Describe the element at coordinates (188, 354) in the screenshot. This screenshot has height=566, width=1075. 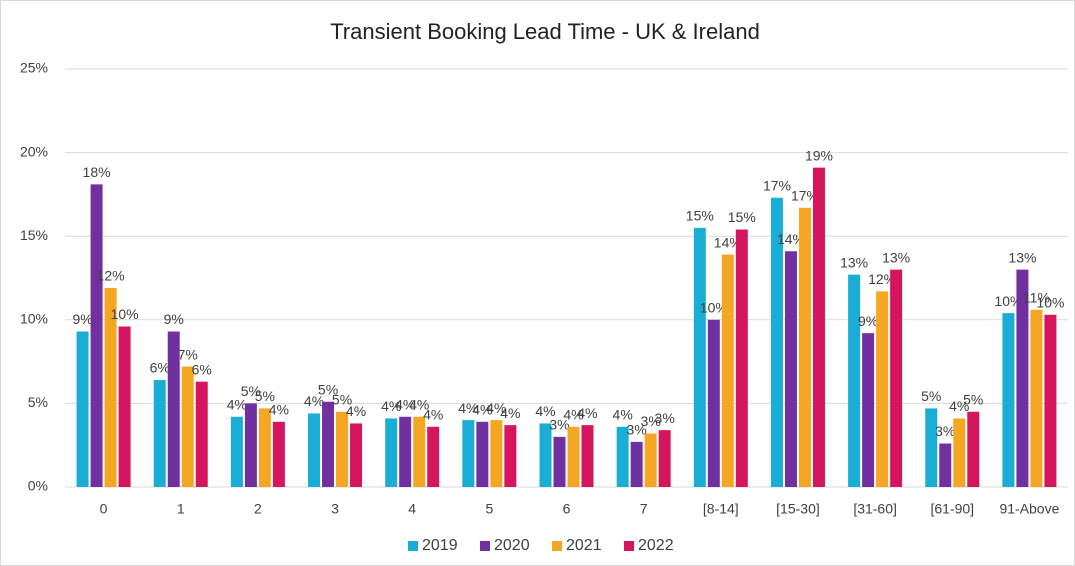
I see `data-label: 7%` at that location.